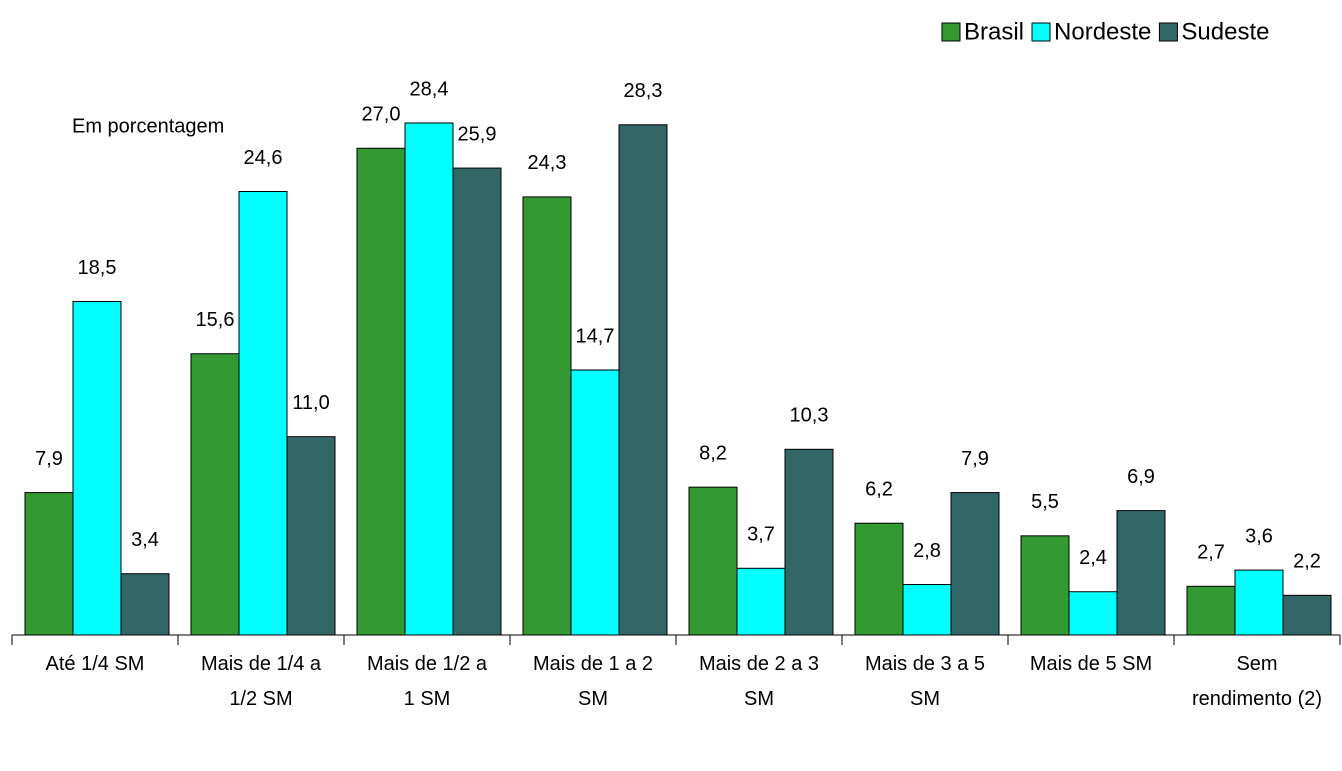 The image size is (1342, 771). Describe the element at coordinates (994, 31) in the screenshot. I see `legend-label: Brasil` at that location.